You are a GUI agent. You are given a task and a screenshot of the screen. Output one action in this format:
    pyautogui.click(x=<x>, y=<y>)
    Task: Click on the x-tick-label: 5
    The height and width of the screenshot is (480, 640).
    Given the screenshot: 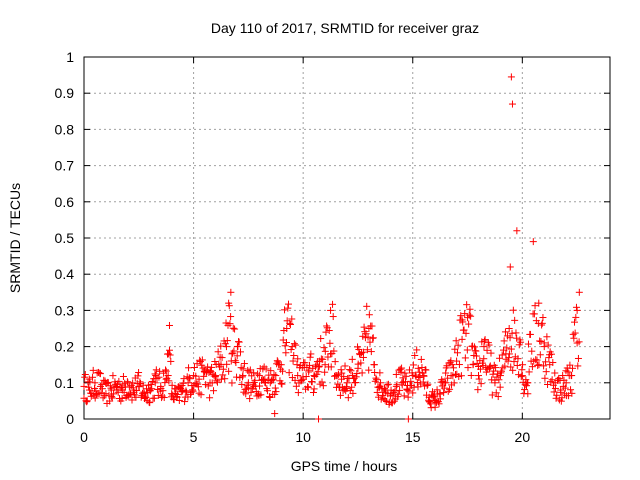 What is the action you would take?
    pyautogui.click(x=194, y=437)
    